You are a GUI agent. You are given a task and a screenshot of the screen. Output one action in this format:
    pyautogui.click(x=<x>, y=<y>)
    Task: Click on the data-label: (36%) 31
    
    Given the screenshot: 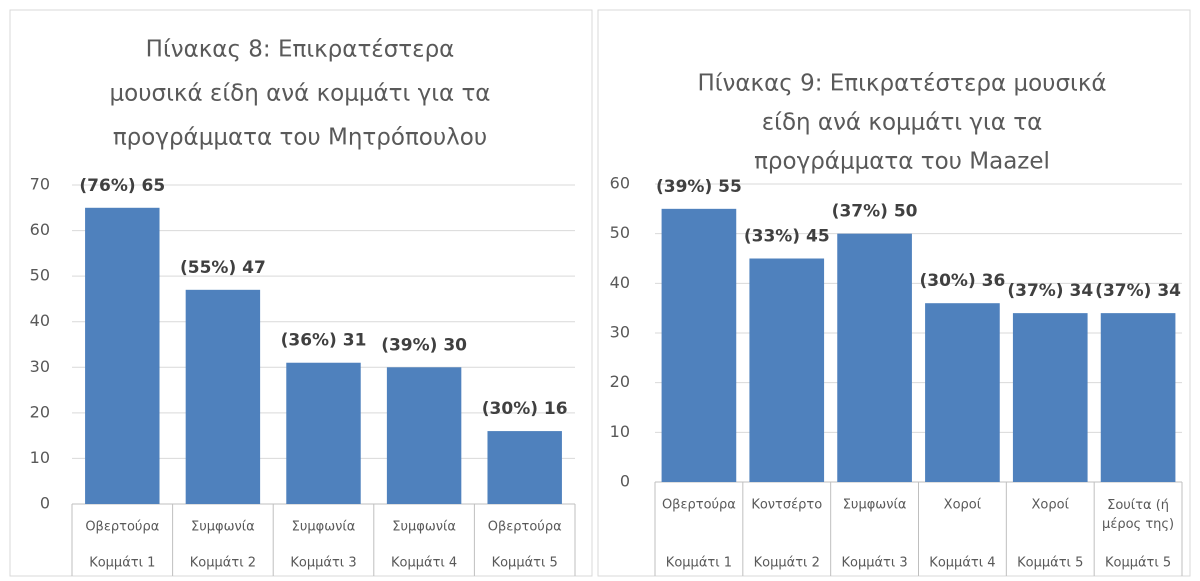 What is the action you would take?
    pyautogui.click(x=324, y=341)
    